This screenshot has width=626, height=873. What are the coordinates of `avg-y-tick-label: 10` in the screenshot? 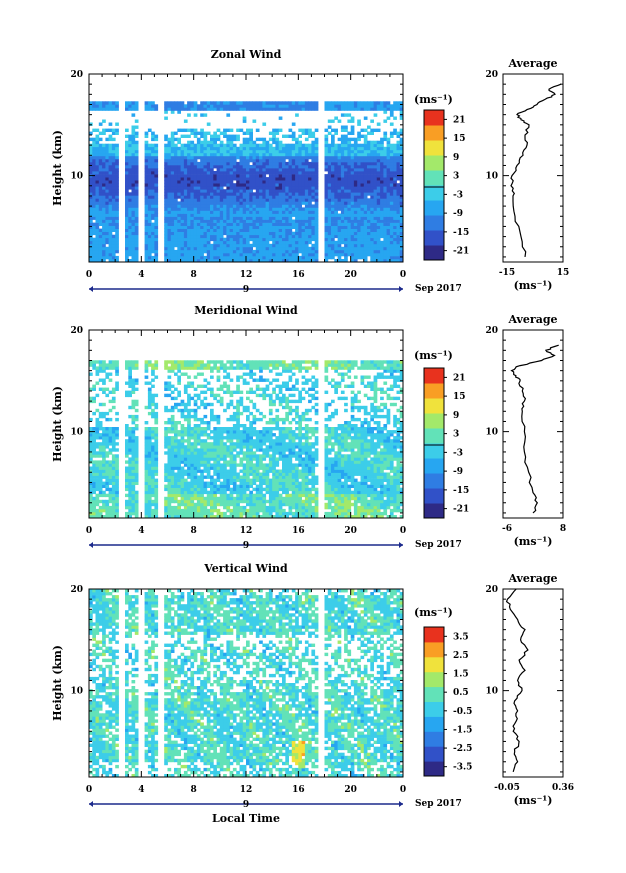 It's located at (491, 177).